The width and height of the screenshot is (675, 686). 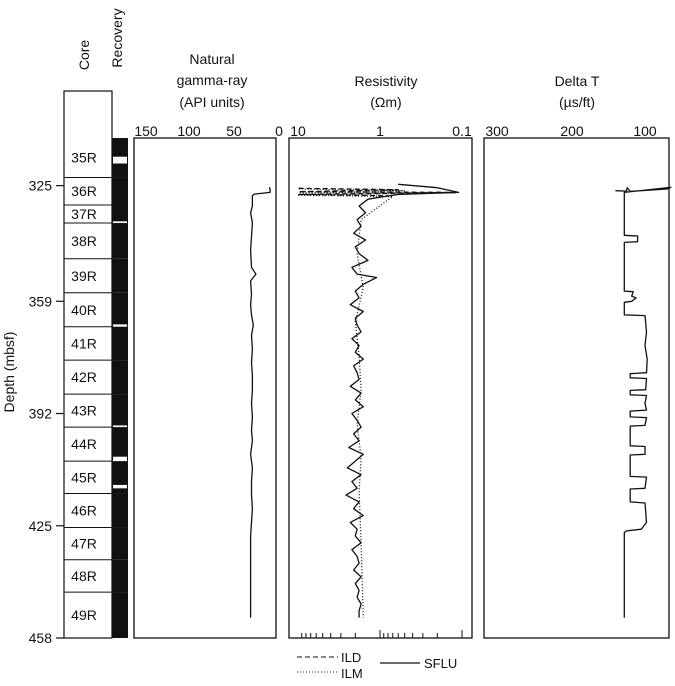 What do you see at coordinates (211, 102) in the screenshot?
I see `gamma-title-line-3: (API units)` at bounding box center [211, 102].